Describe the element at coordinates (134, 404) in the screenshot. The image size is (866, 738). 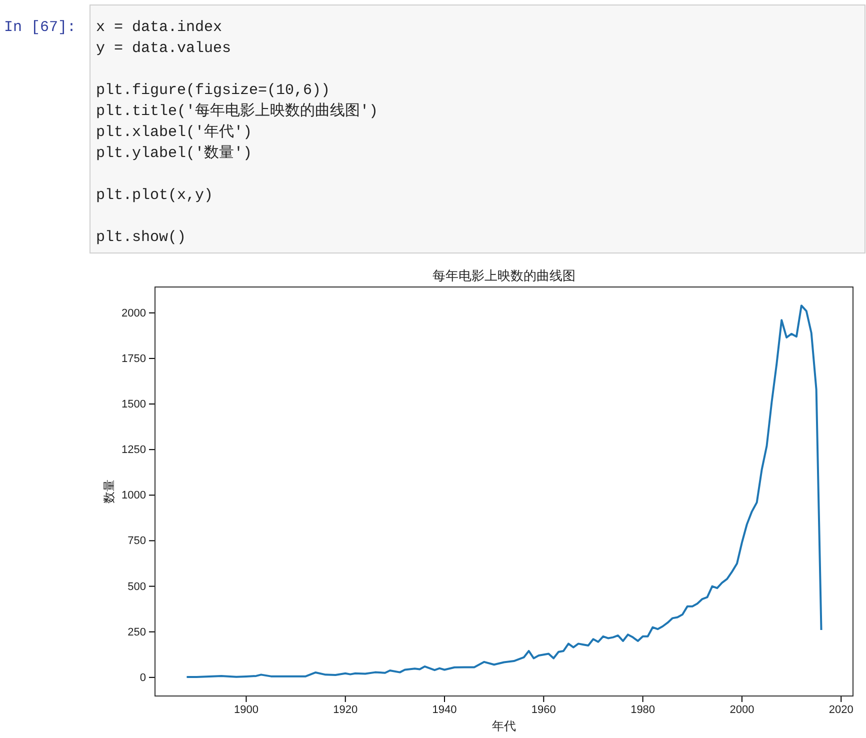
I see `y-tick-label: 1500` at that location.